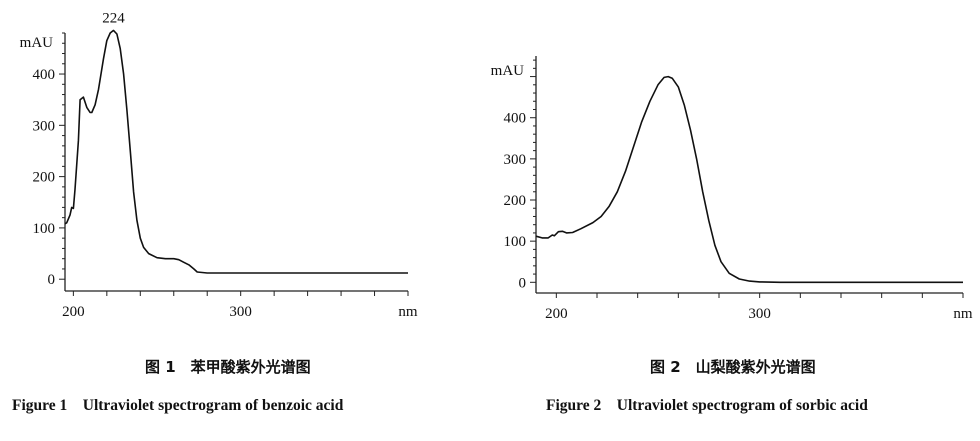 This screenshot has width=980, height=441. What do you see at coordinates (52, 280) in the screenshot?
I see `chart1-y-tick-label: 0` at bounding box center [52, 280].